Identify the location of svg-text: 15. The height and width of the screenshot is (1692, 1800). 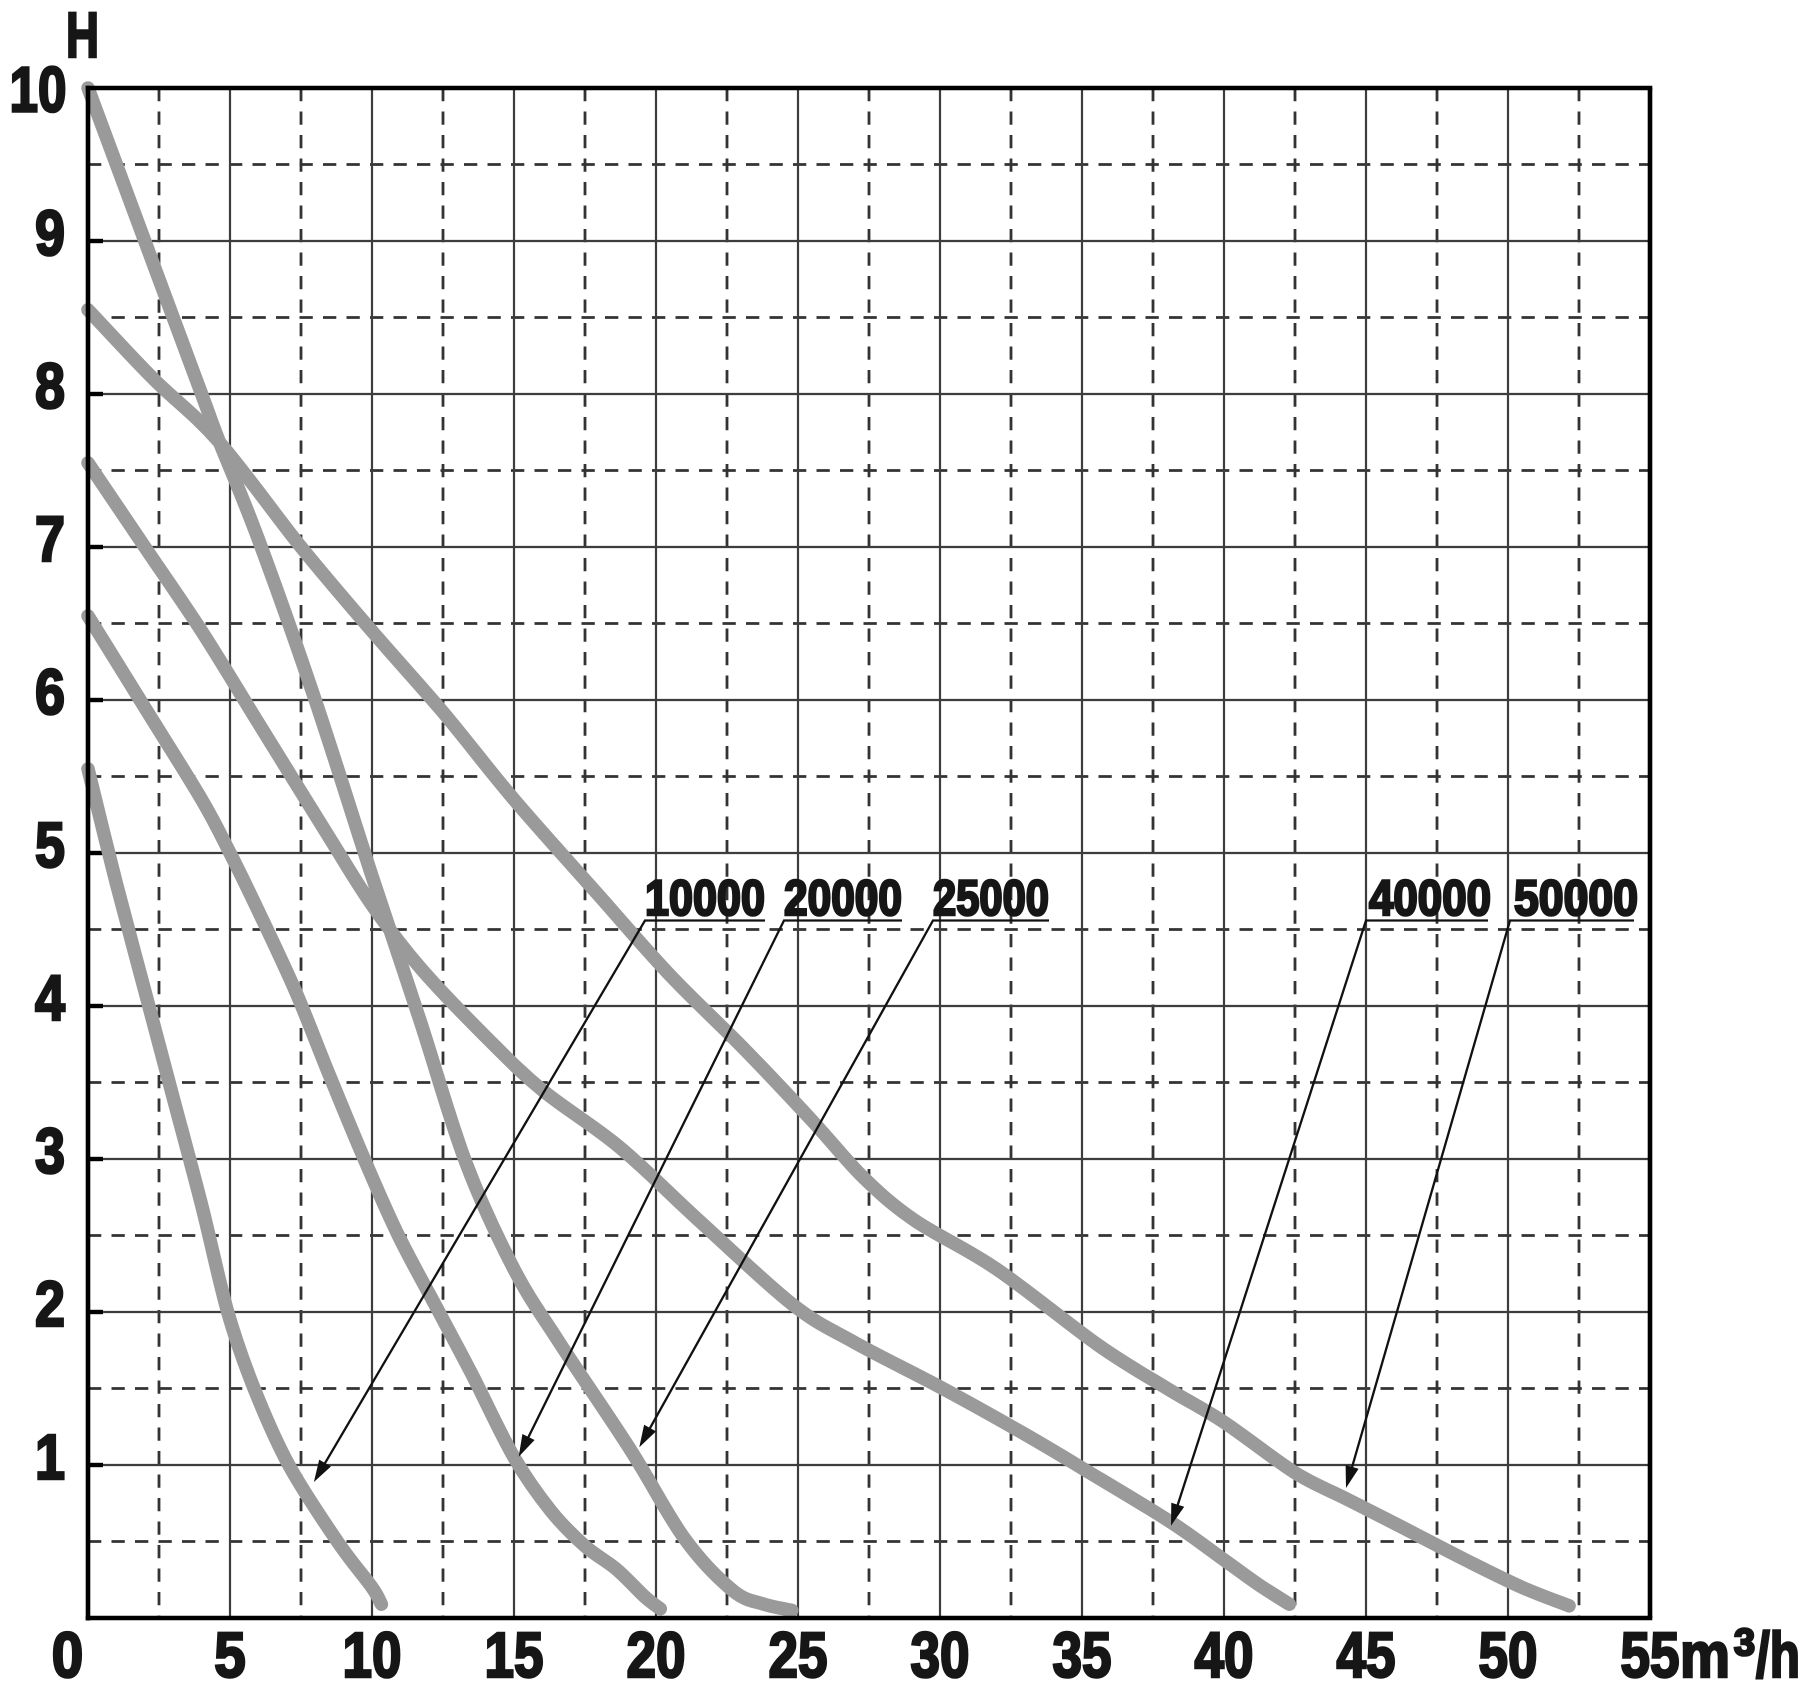
(514, 1655).